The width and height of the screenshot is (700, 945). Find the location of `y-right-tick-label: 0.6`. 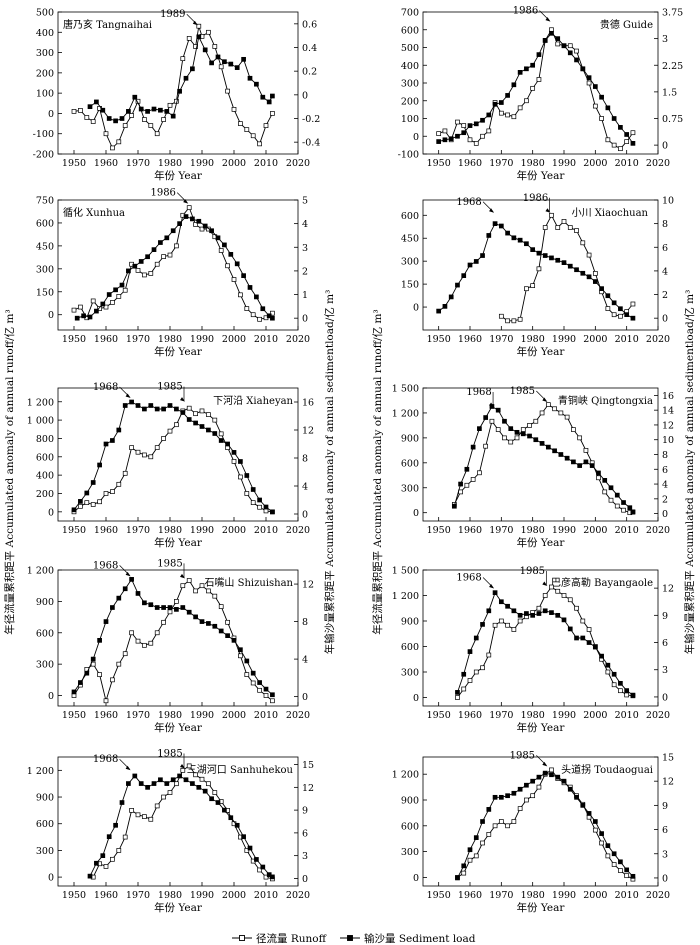

y-right-tick-label: 0.6 is located at coordinates (309, 24).